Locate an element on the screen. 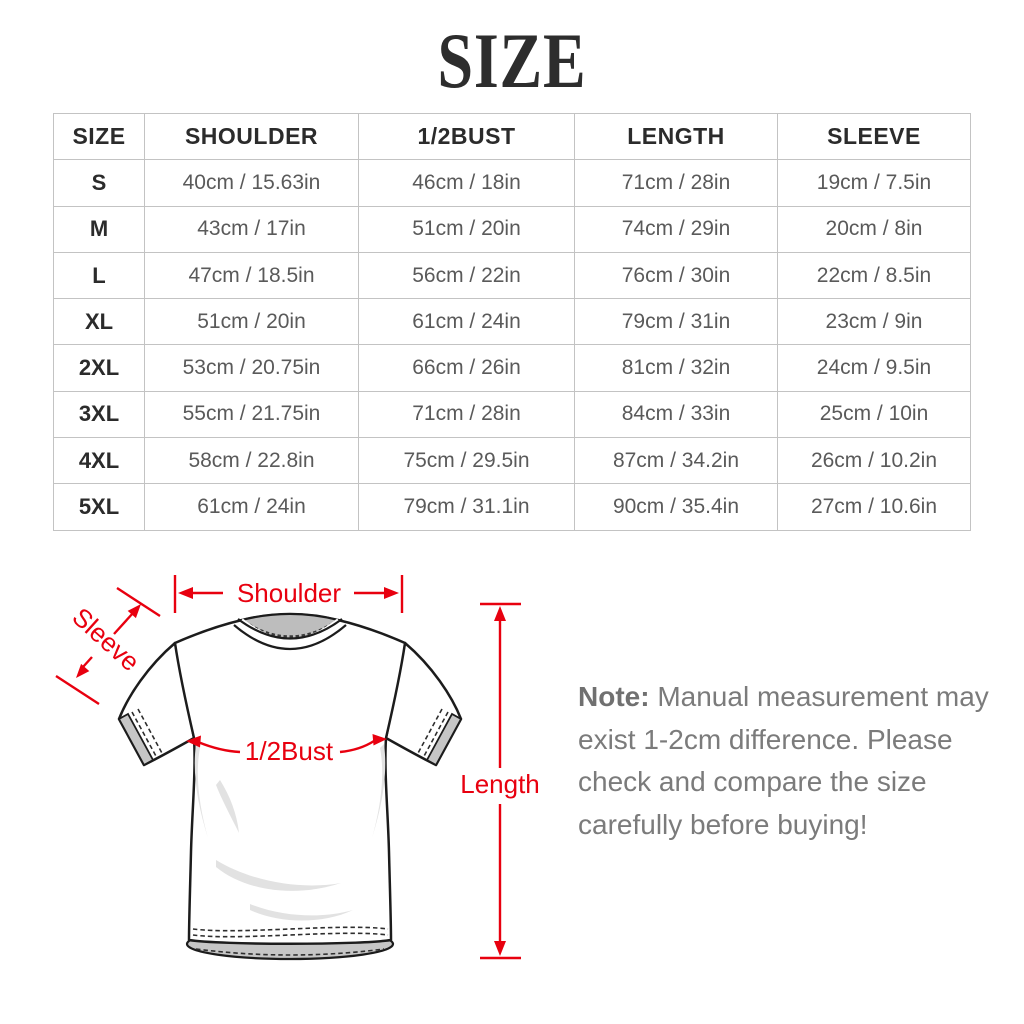 Image resolution: width=1024 pixels, height=1024 pixels. length-label: Length is located at coordinates (500, 784).